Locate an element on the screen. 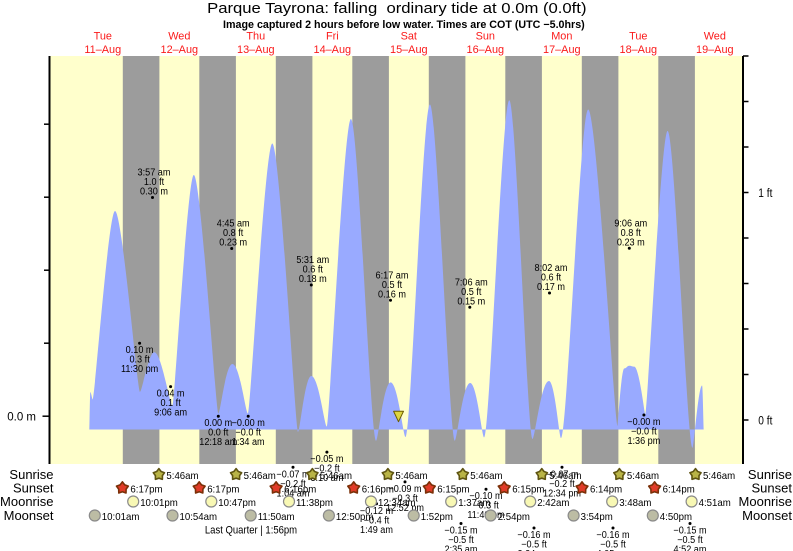 This screenshot has width=793, height=551. svg-text: −0.12 m is located at coordinates (376, 511).